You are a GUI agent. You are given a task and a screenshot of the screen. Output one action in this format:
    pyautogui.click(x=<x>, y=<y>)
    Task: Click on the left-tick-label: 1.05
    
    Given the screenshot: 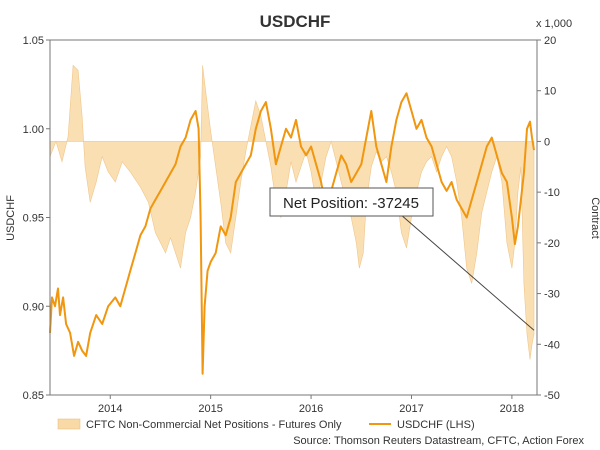 What is the action you would take?
    pyautogui.click(x=33, y=41)
    